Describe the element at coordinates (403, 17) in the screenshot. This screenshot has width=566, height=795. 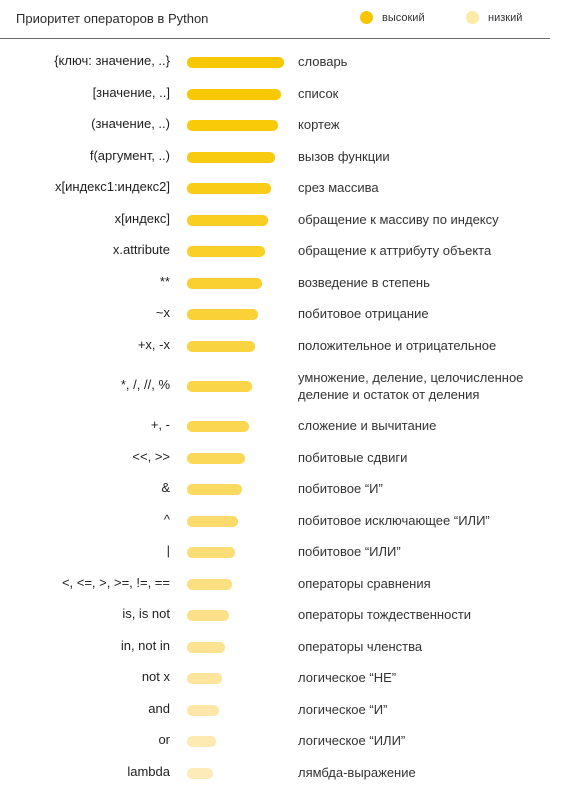
I see `legend-high-label: высокий` at that location.